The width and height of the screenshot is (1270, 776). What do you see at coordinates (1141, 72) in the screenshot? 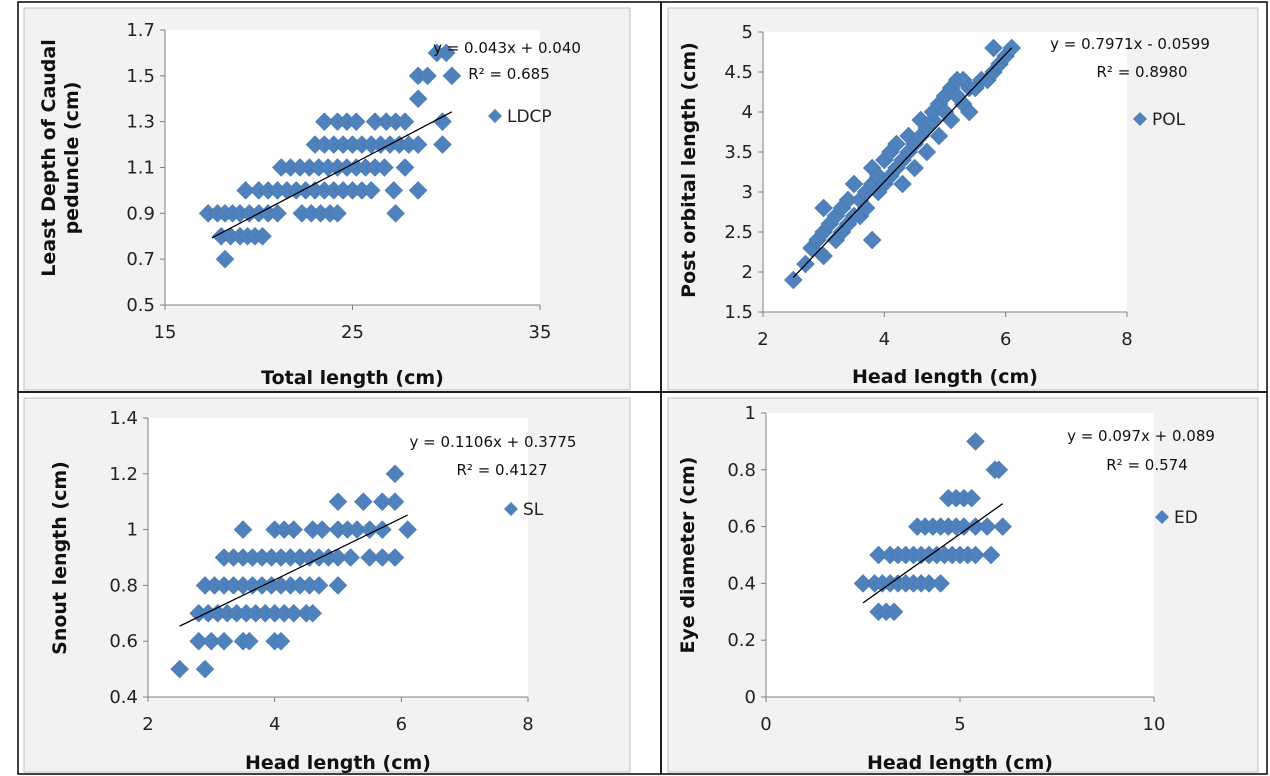
I see `trendline-r-squared: R² = 0.8980` at bounding box center [1141, 72].